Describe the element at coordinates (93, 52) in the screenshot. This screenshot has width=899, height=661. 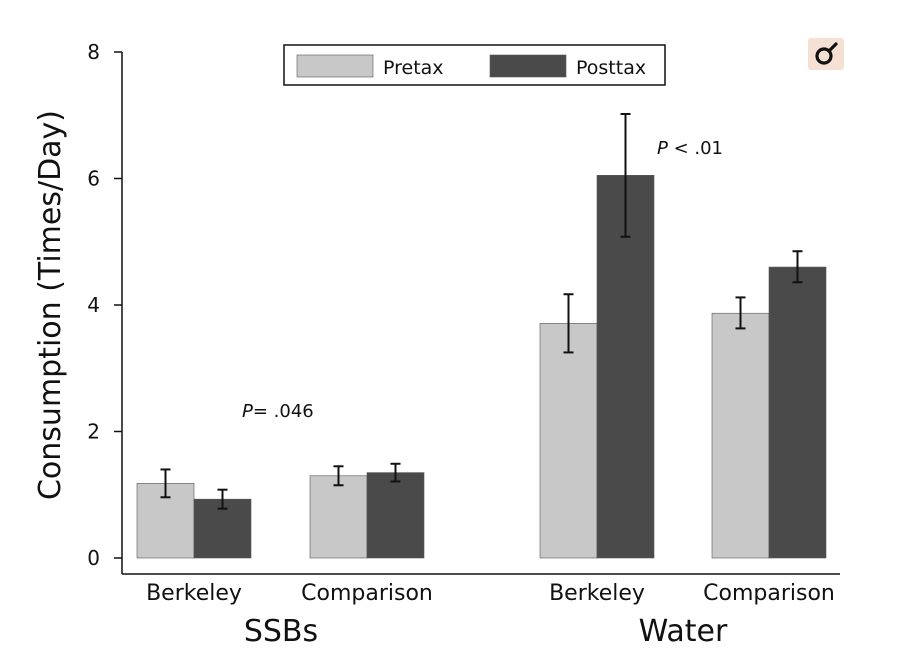
I see `y-tick-label: 8` at that location.